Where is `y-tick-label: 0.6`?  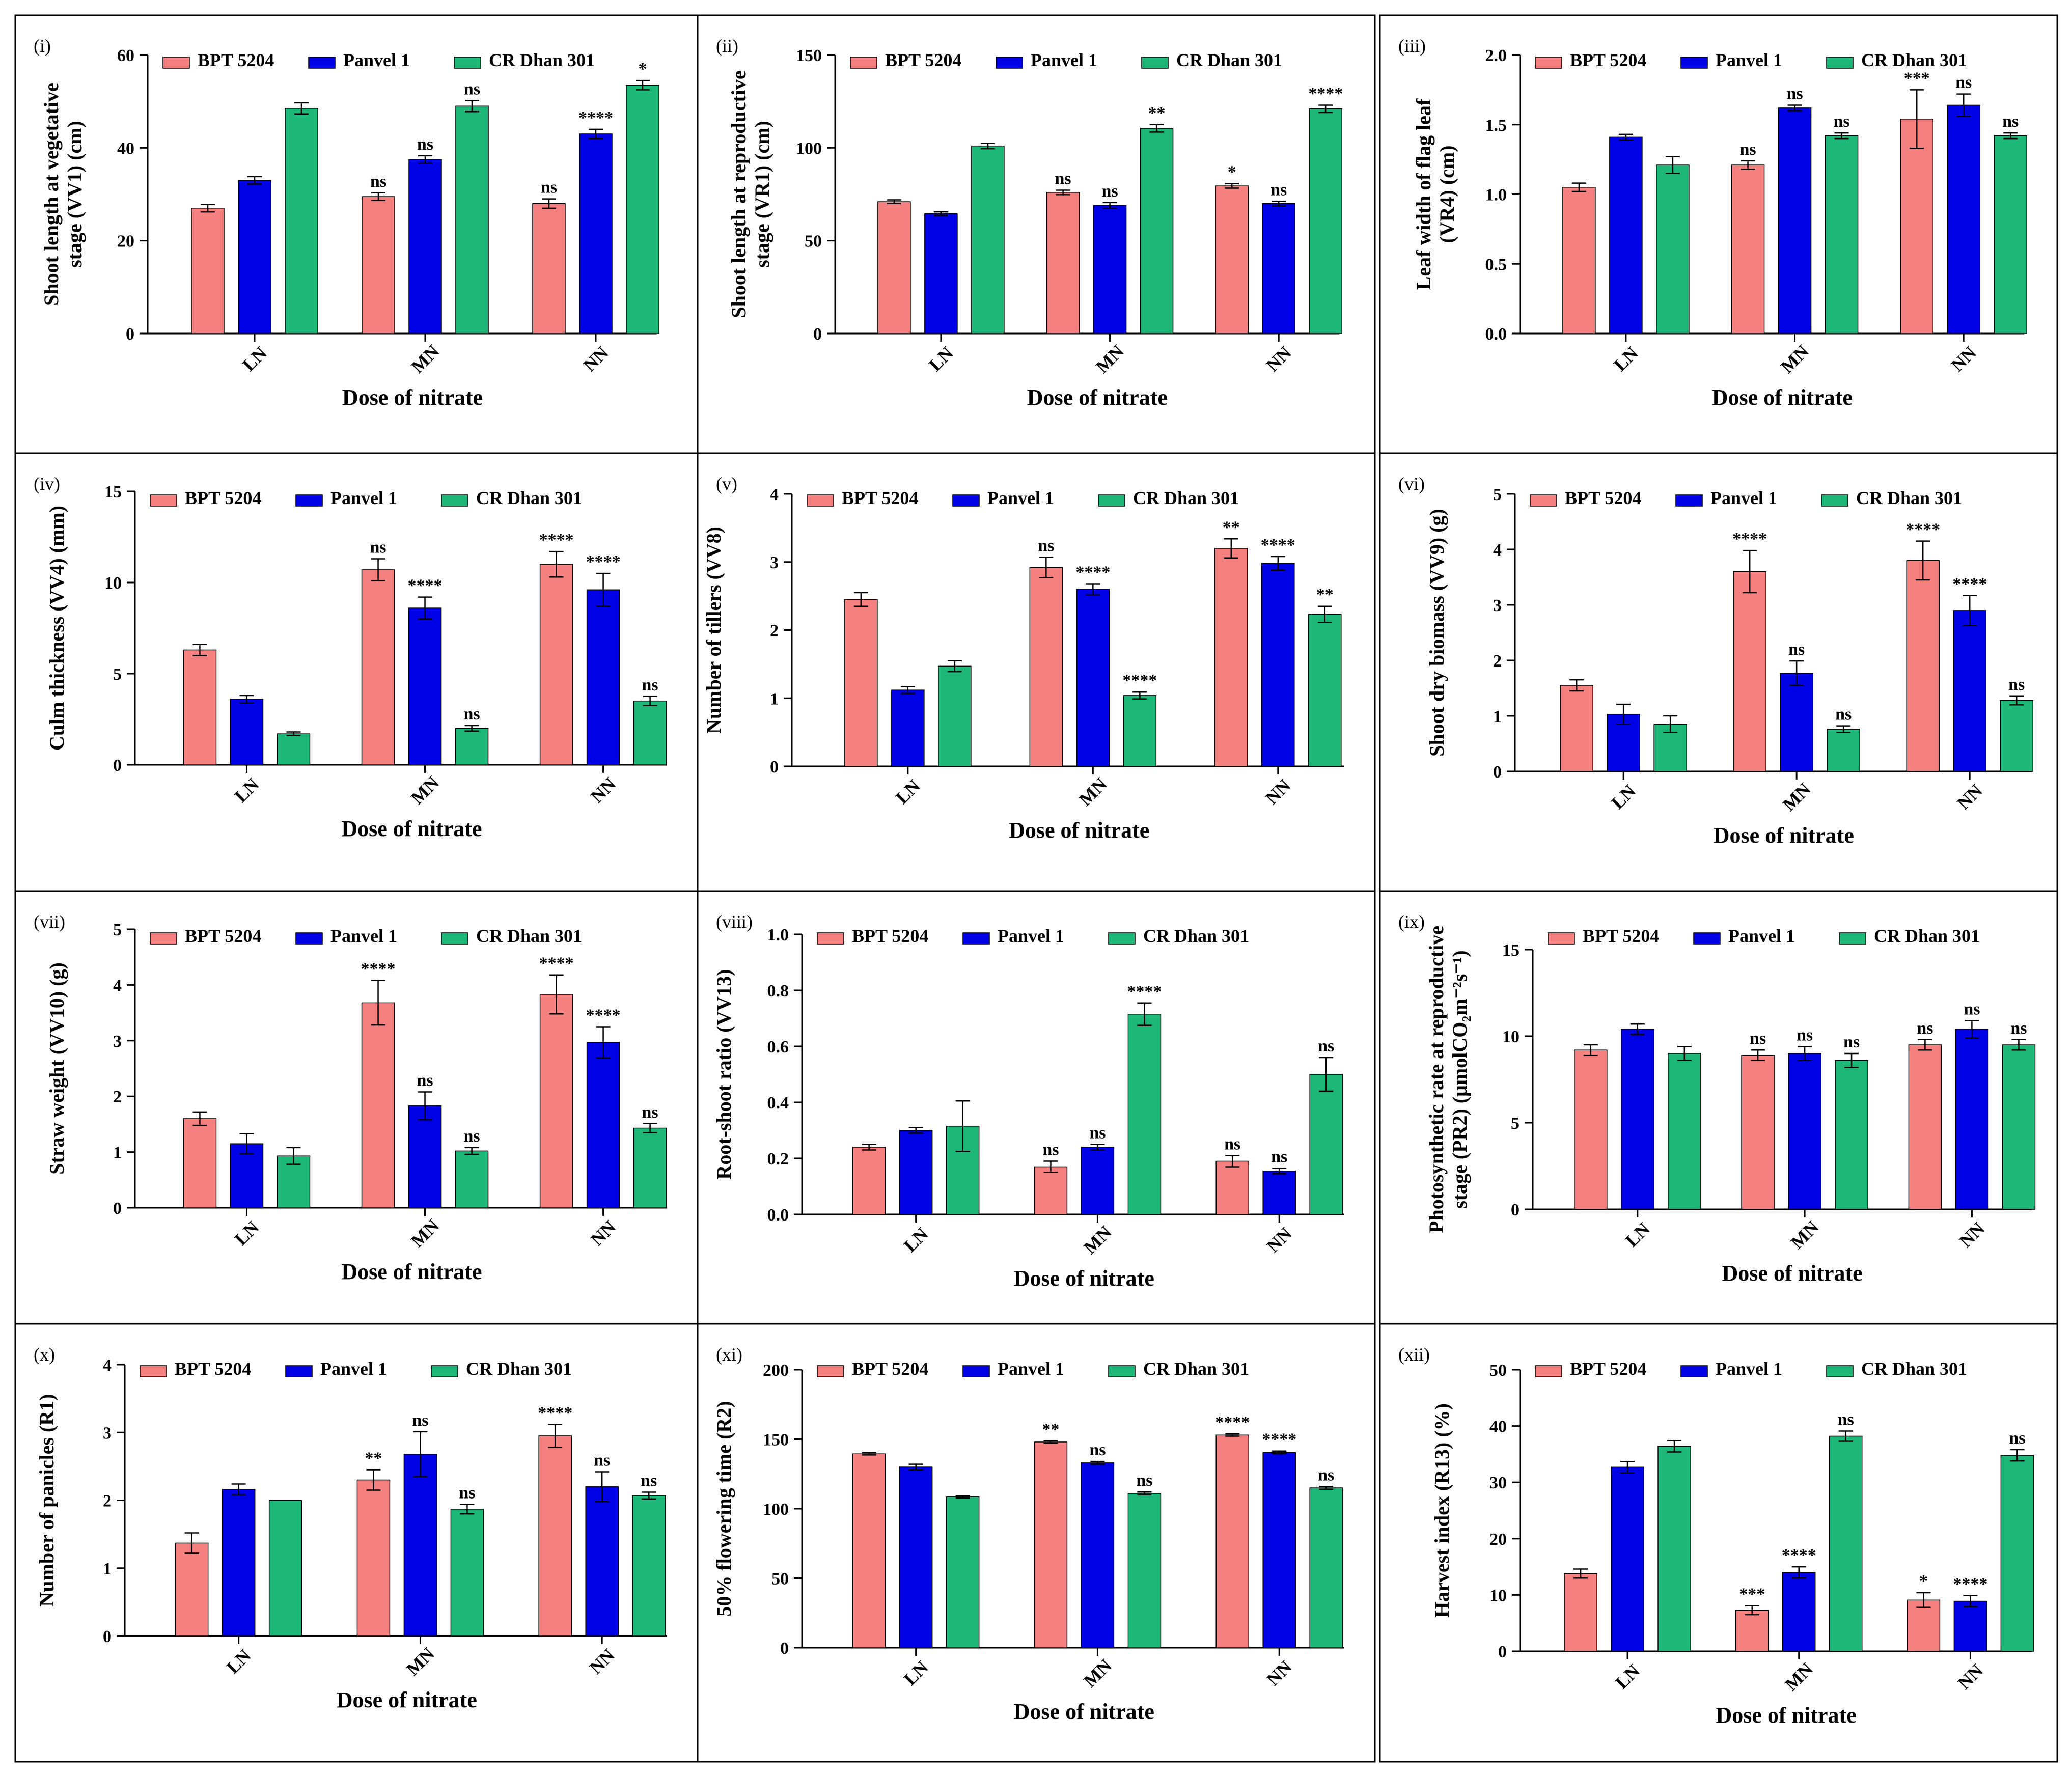 y-tick-label: 0.6 is located at coordinates (778, 1047).